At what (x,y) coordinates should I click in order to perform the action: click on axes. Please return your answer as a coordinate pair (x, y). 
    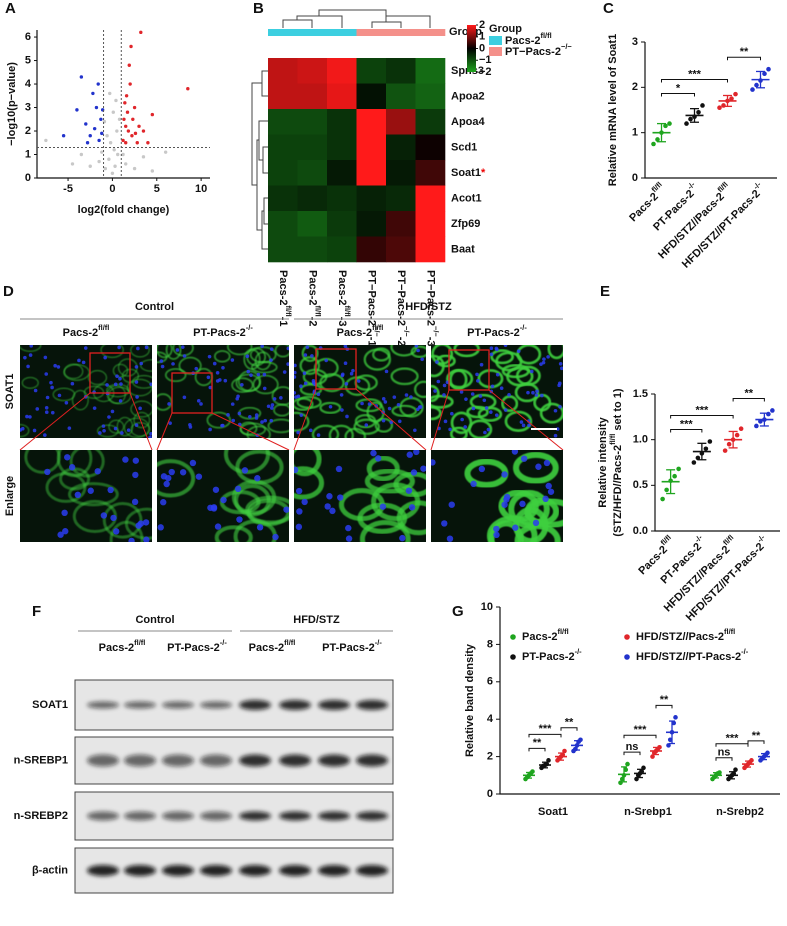
    Looking at the image, I should click on (717, 463).